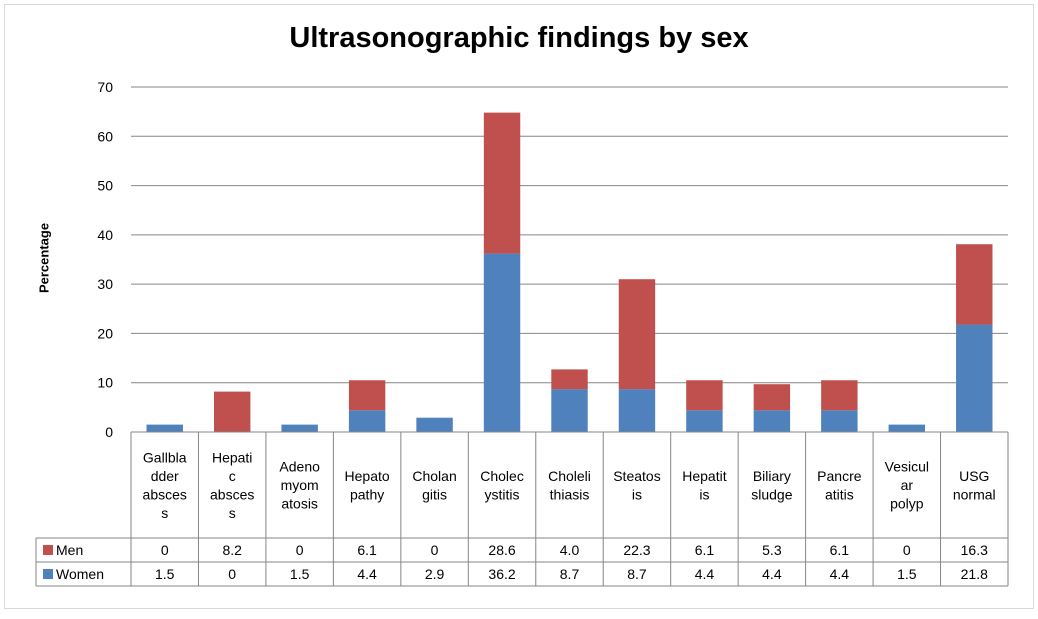  Describe the element at coordinates (105, 235) in the screenshot. I see `y-tick-label: 40` at that location.